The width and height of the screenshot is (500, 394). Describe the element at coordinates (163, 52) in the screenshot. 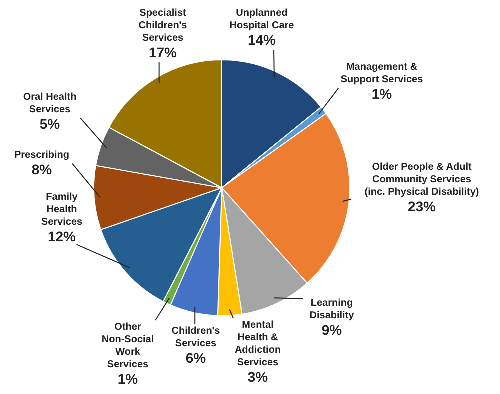

I see `data-label: 17%` at that location.